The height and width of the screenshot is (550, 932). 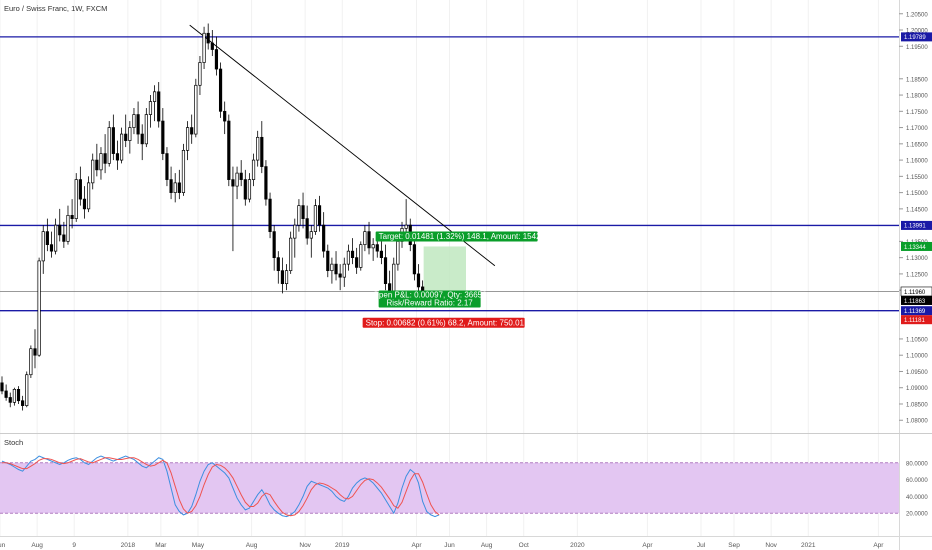 I want to click on target-box-bg, so click(x=456, y=236).